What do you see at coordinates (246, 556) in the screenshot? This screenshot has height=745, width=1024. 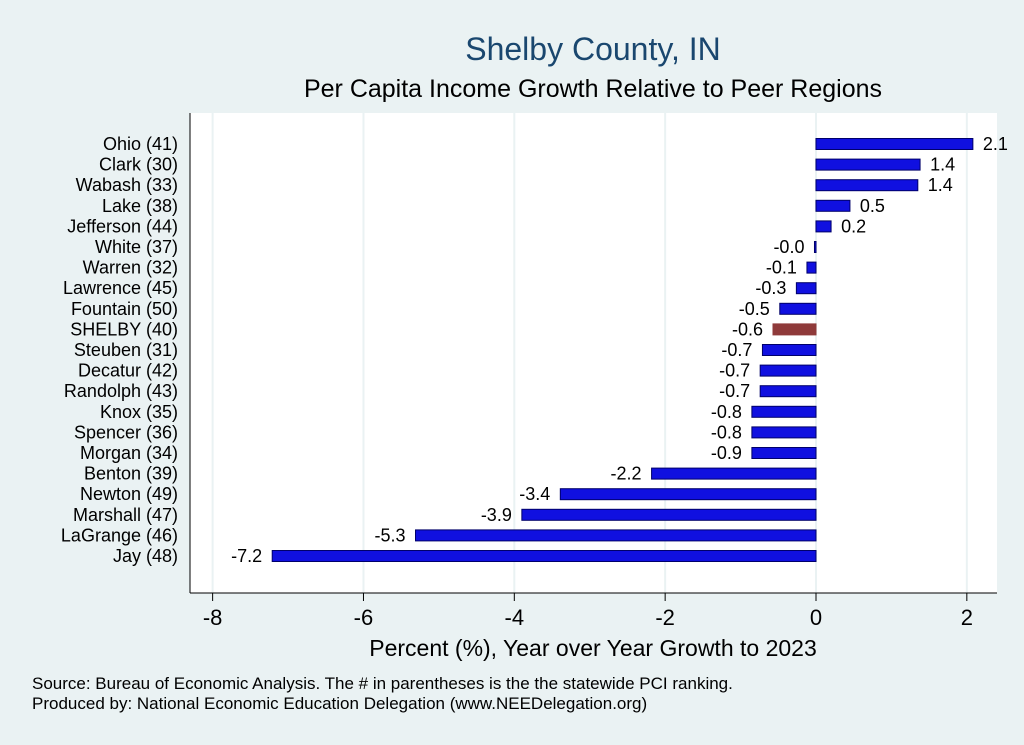 I see `value-label: -7.2` at bounding box center [246, 556].